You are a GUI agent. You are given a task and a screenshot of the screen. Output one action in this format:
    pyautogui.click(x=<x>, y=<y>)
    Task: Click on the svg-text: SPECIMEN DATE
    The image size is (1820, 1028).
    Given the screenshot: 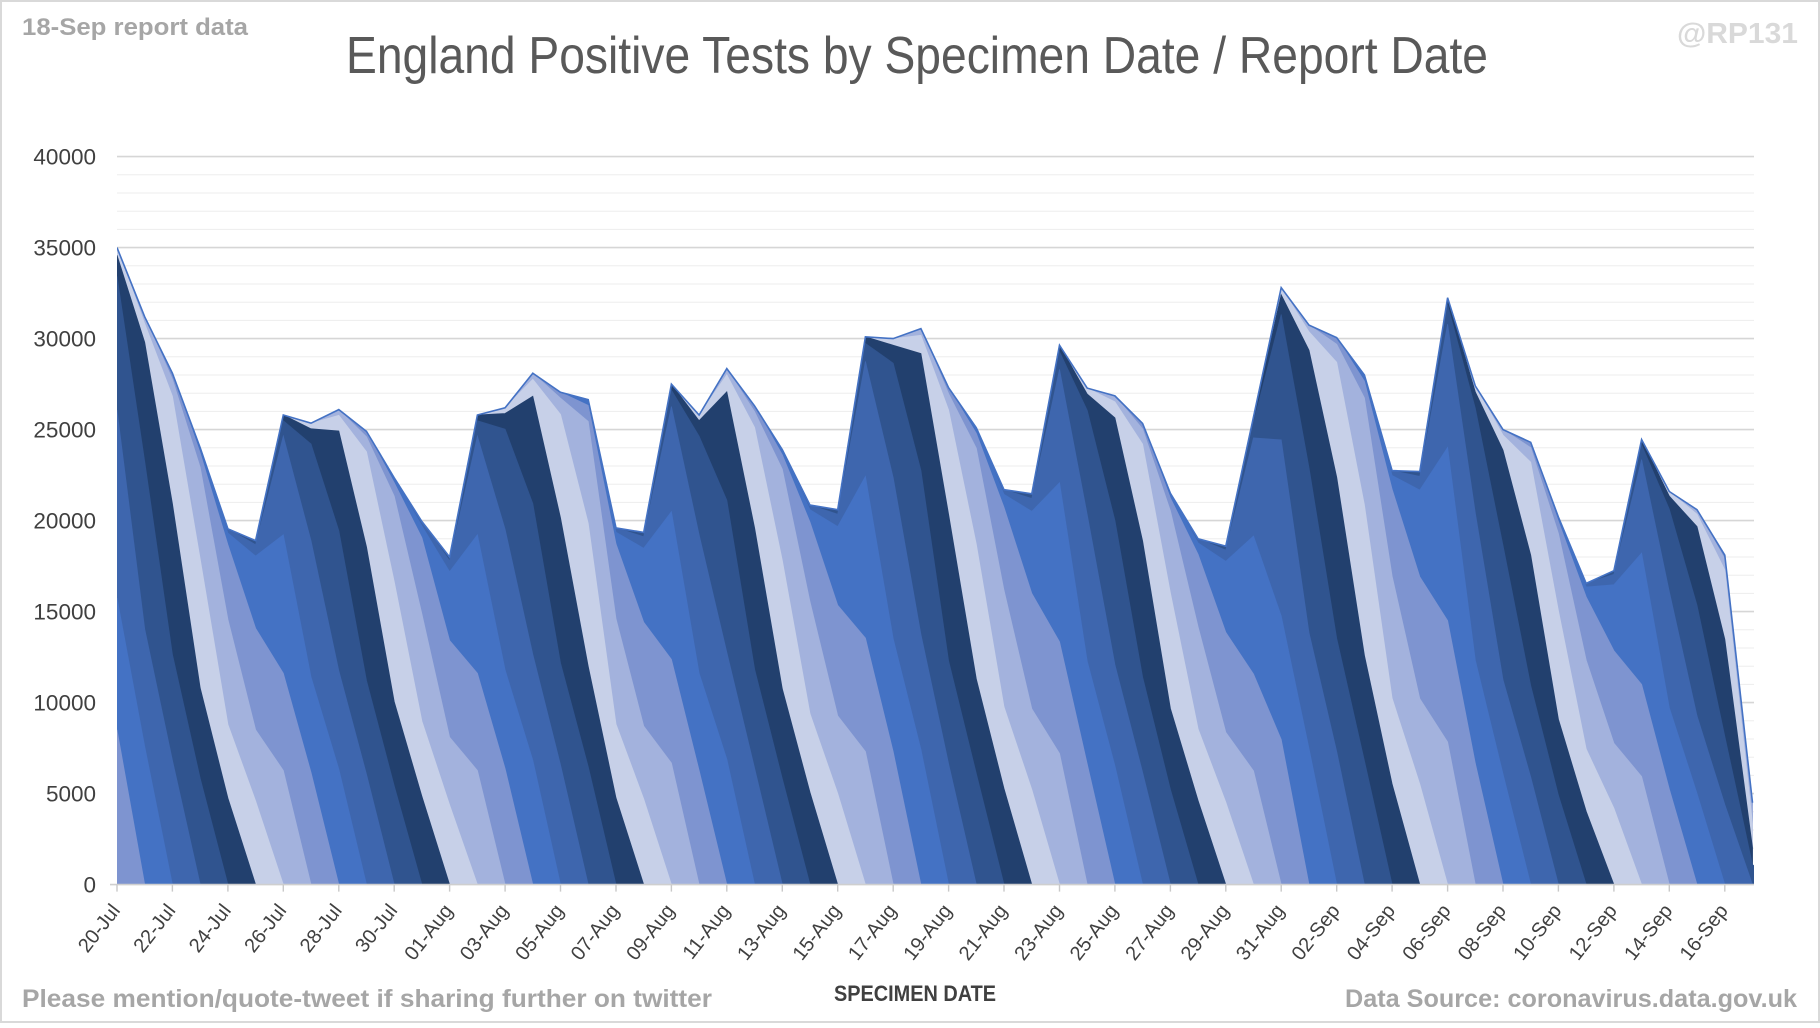 What is the action you would take?
    pyautogui.click(x=915, y=993)
    